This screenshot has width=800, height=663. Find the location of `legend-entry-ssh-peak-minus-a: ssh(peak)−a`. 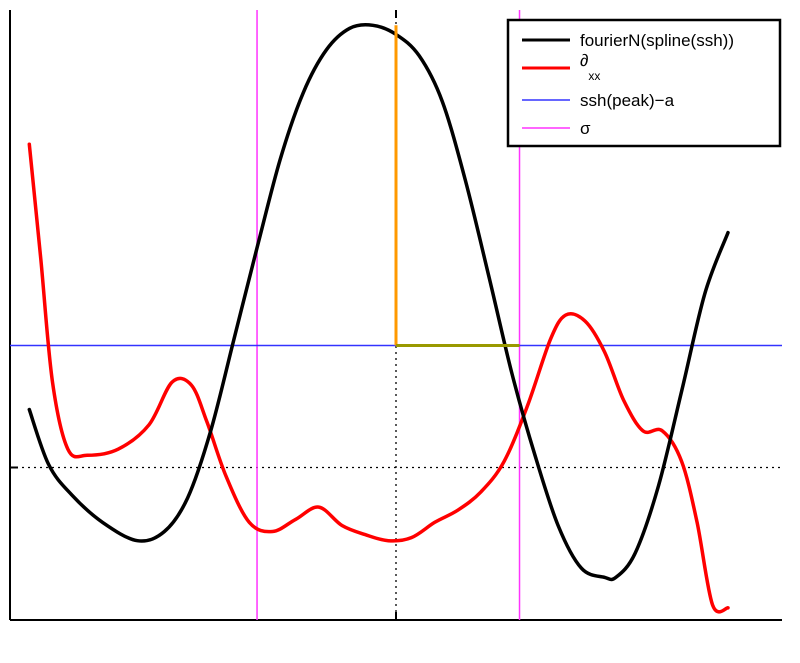

legend-entry-ssh-peak-minus-a: ssh(peak)−a is located at coordinates (598, 100).